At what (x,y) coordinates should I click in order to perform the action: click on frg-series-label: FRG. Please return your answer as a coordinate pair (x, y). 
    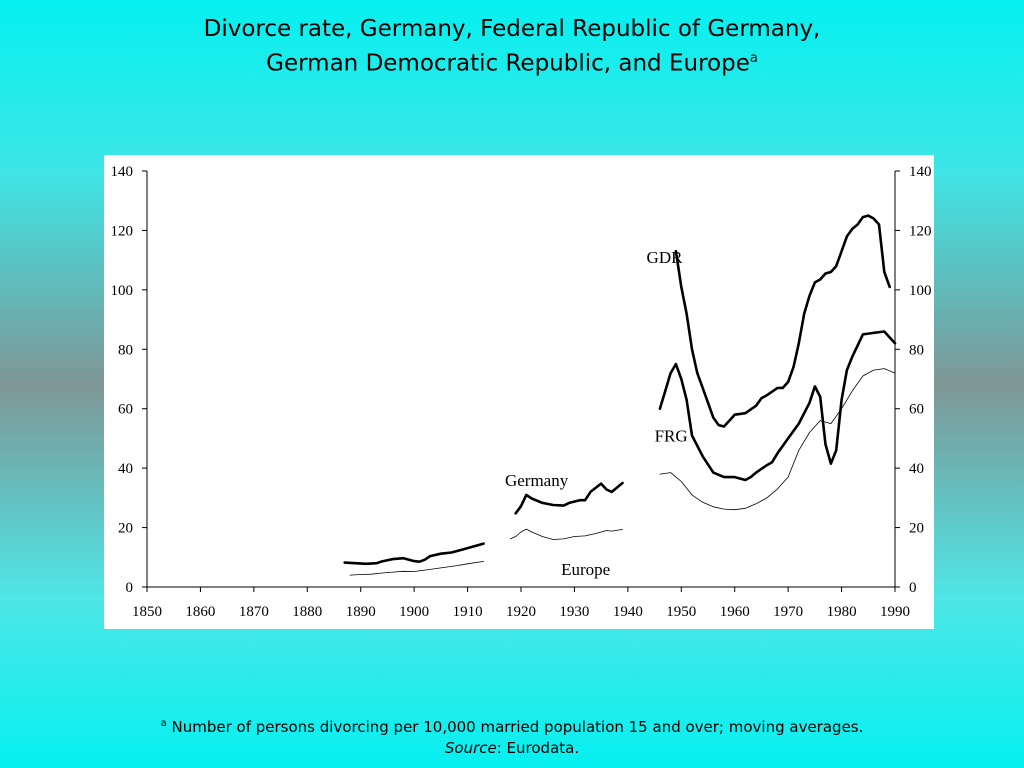
    Looking at the image, I should click on (671, 435).